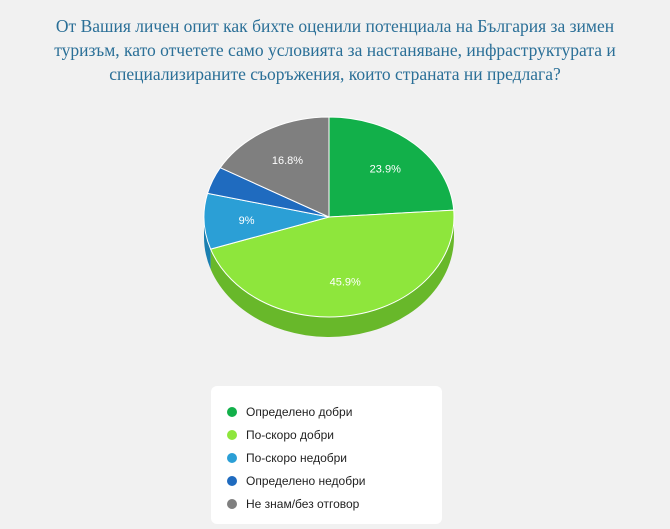 This screenshot has width=670, height=529. I want to click on legend-item-3: По-скоро недобри, so click(334, 457).